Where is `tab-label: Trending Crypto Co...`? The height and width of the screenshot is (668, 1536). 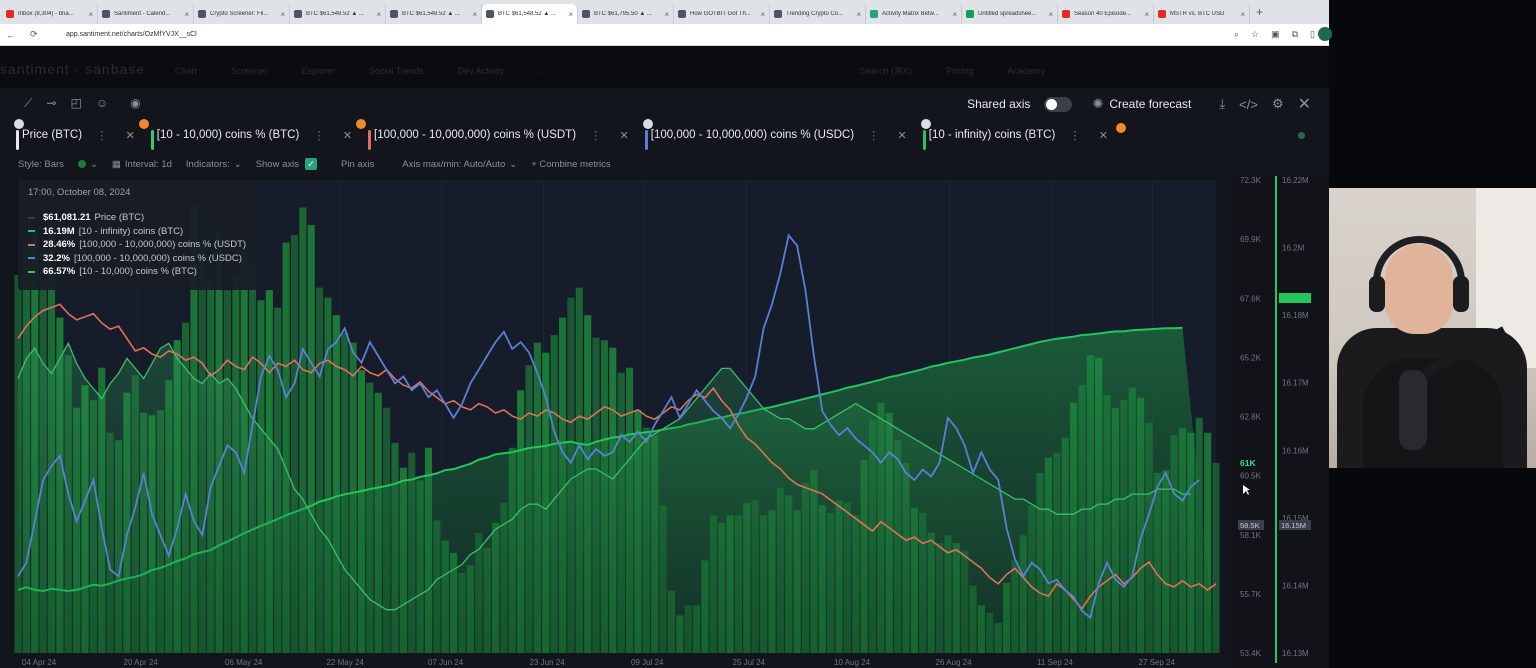 tab-label: Trending Crypto Co... is located at coordinates (815, 14).